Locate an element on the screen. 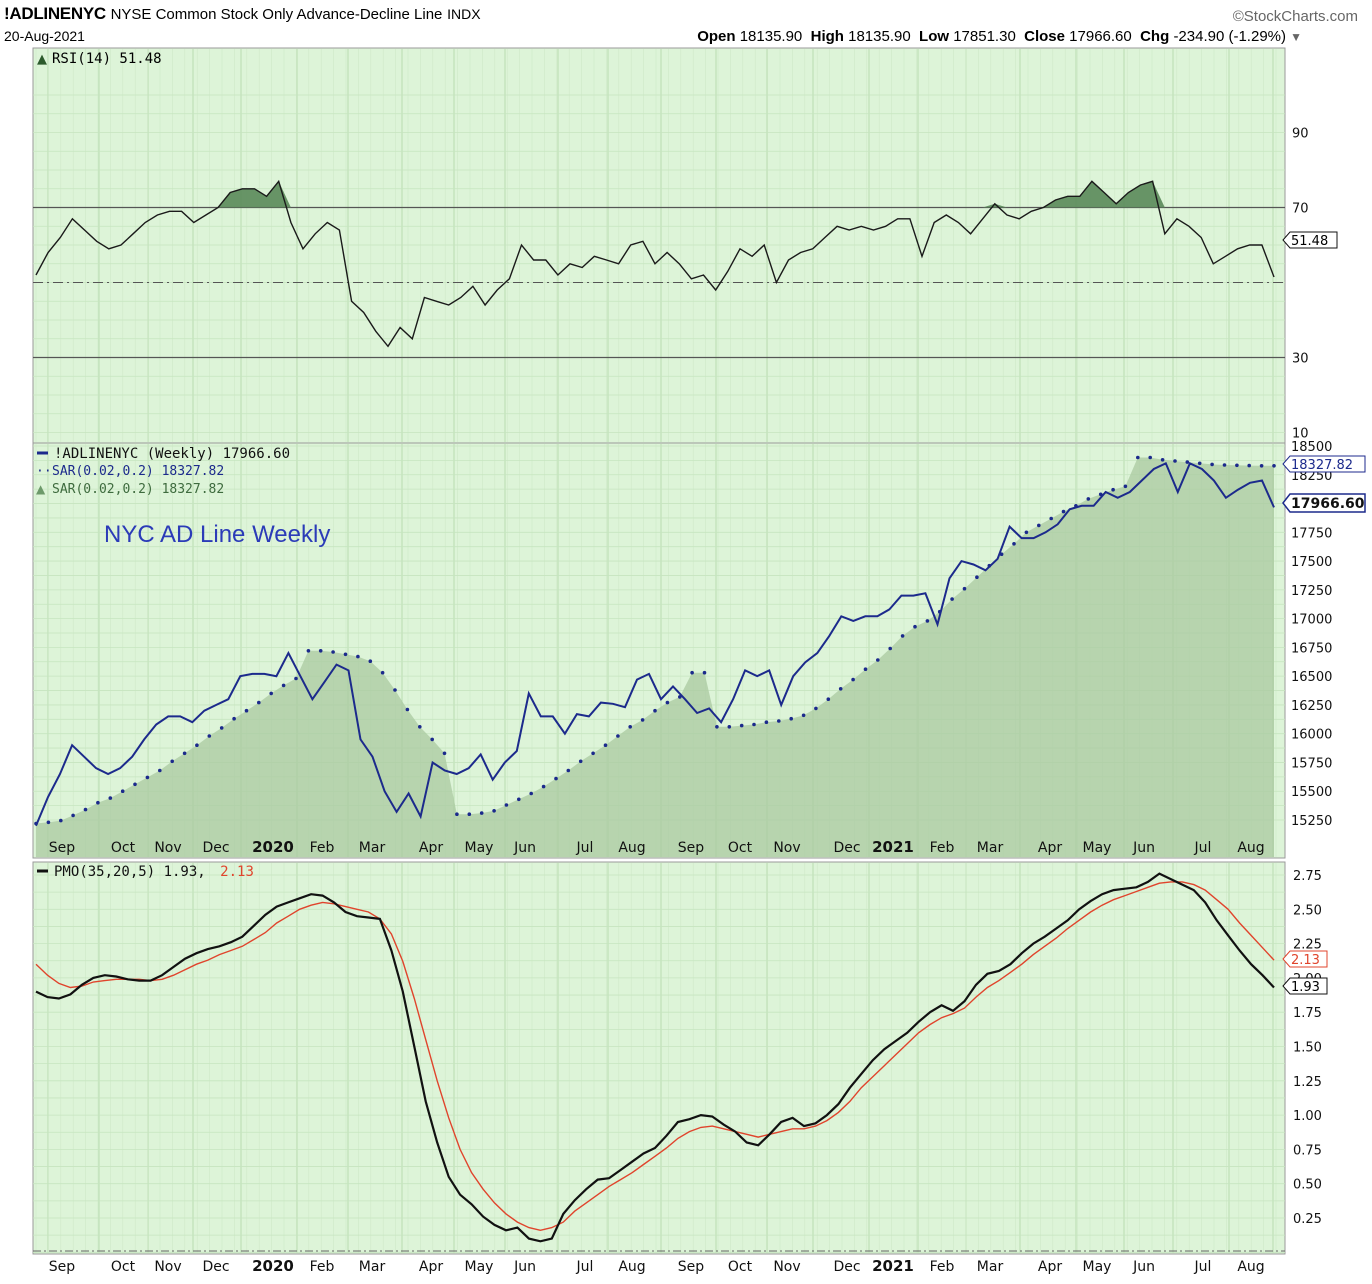 Image resolution: width=1372 pixels, height=1284 pixels. price-tick-label: 15250 is located at coordinates (1311, 821).